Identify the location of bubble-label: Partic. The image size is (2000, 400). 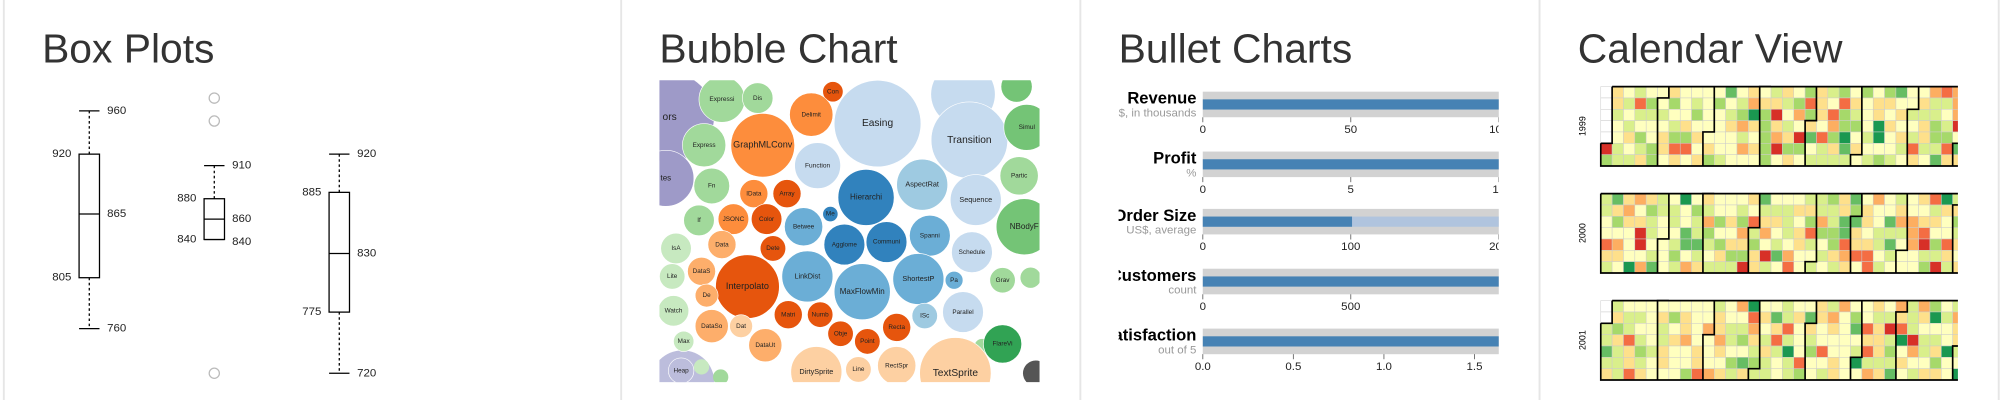
(1019, 175).